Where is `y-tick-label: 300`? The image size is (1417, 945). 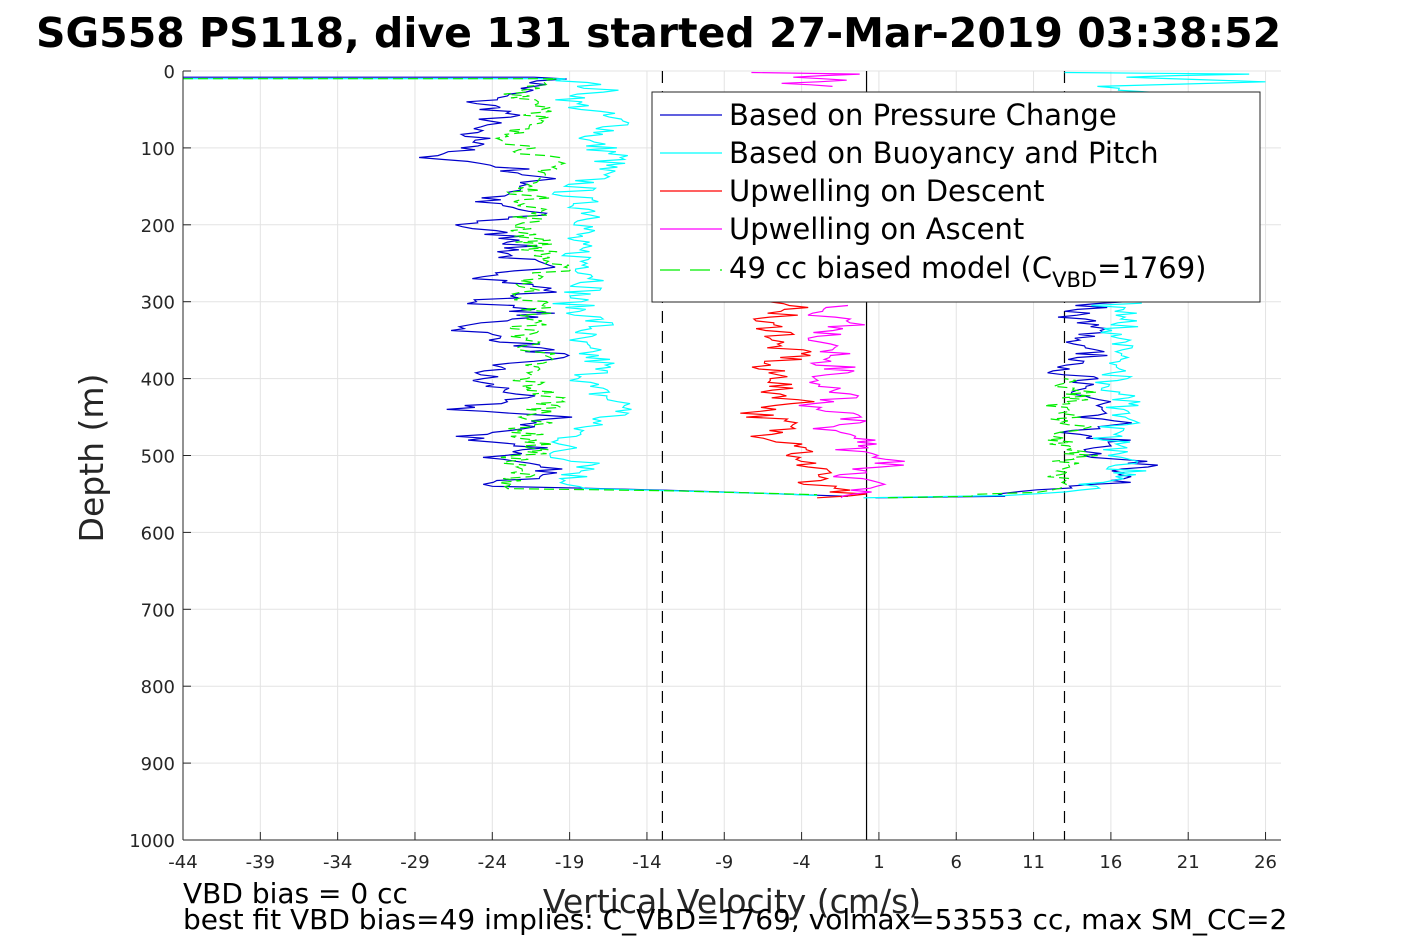
y-tick-label: 300 is located at coordinates (158, 303).